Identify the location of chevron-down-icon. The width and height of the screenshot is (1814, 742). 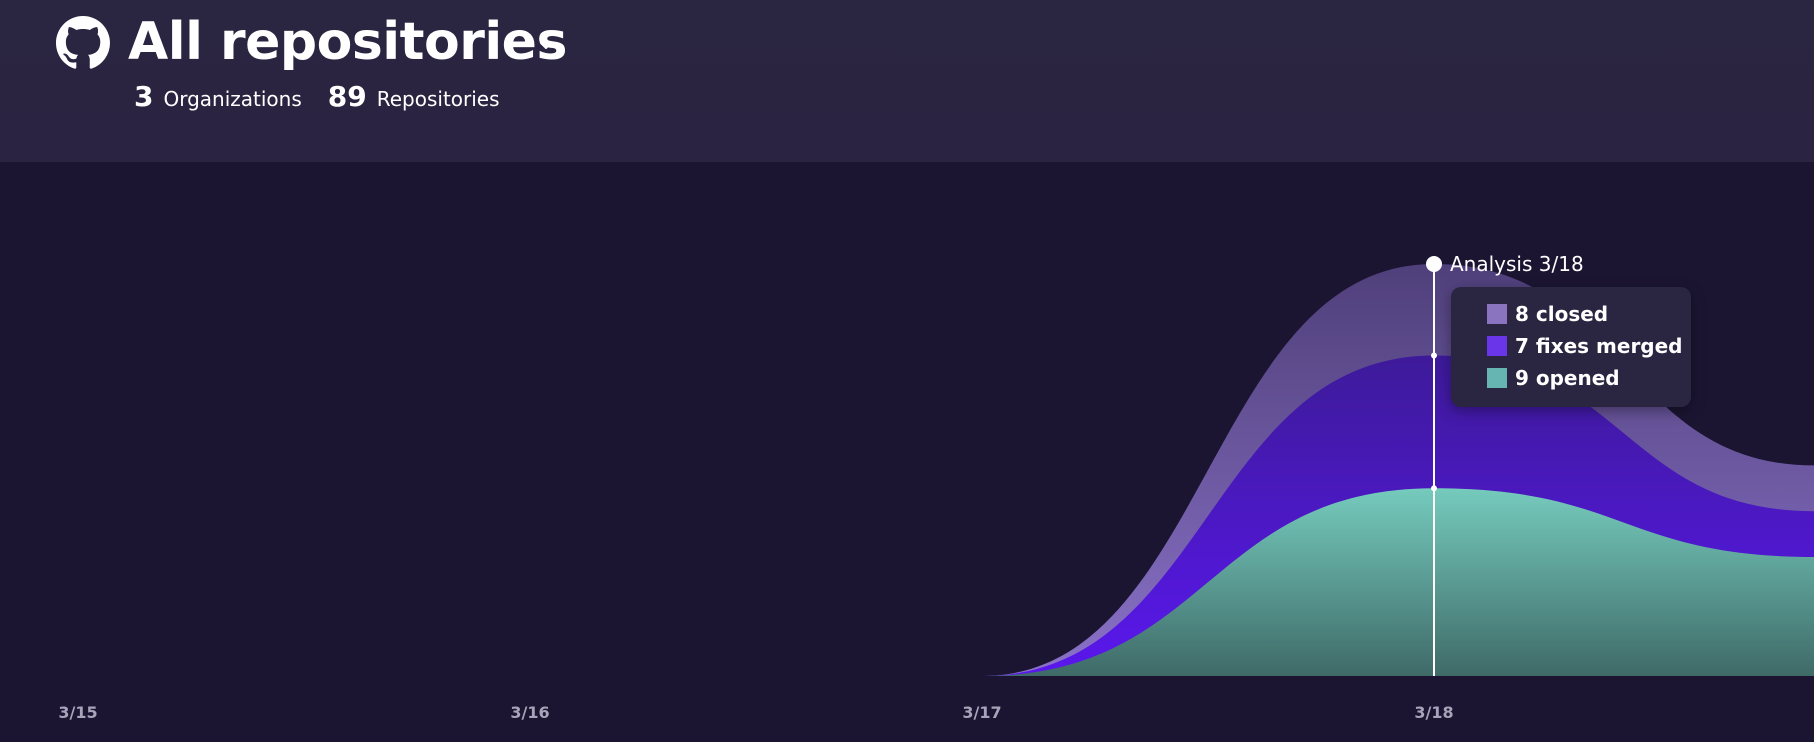
(546, 46).